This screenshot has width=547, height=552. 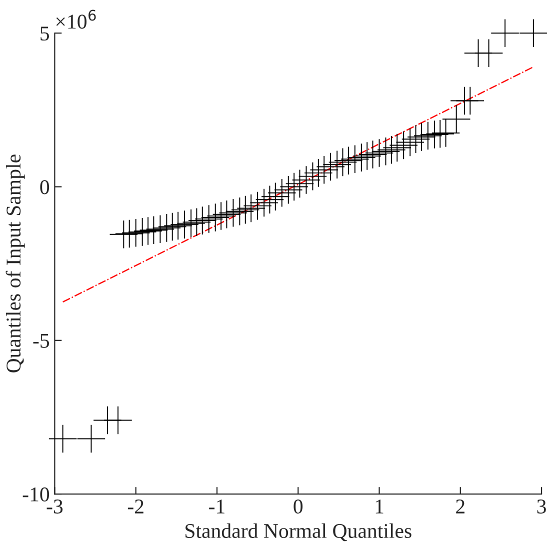 I want to click on y-tick-label: -5, so click(x=41, y=341).